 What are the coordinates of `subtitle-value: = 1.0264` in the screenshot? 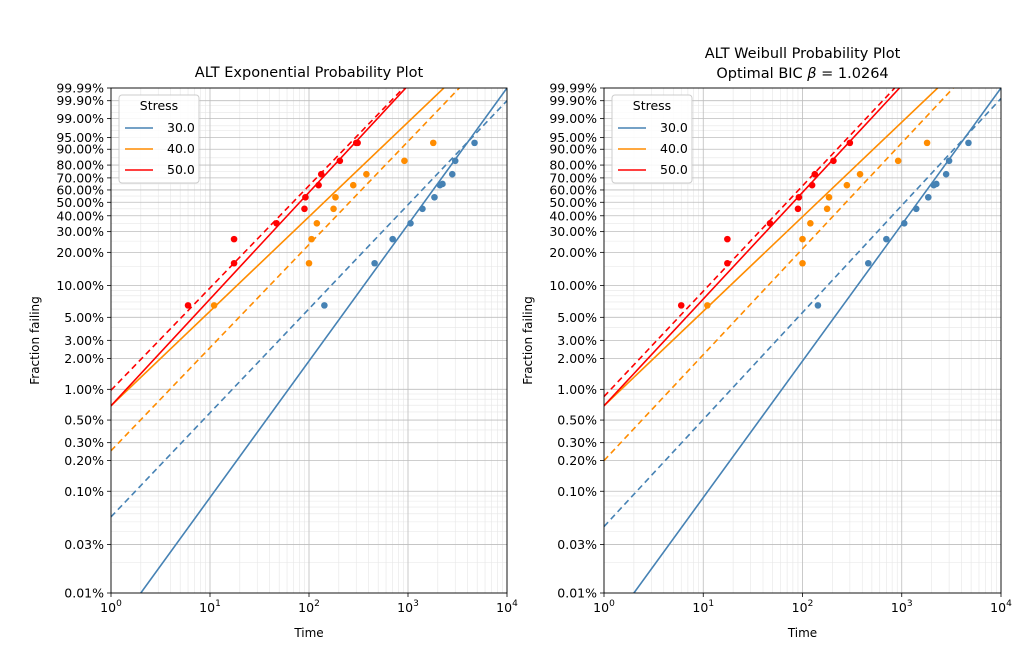 It's located at (853, 74).